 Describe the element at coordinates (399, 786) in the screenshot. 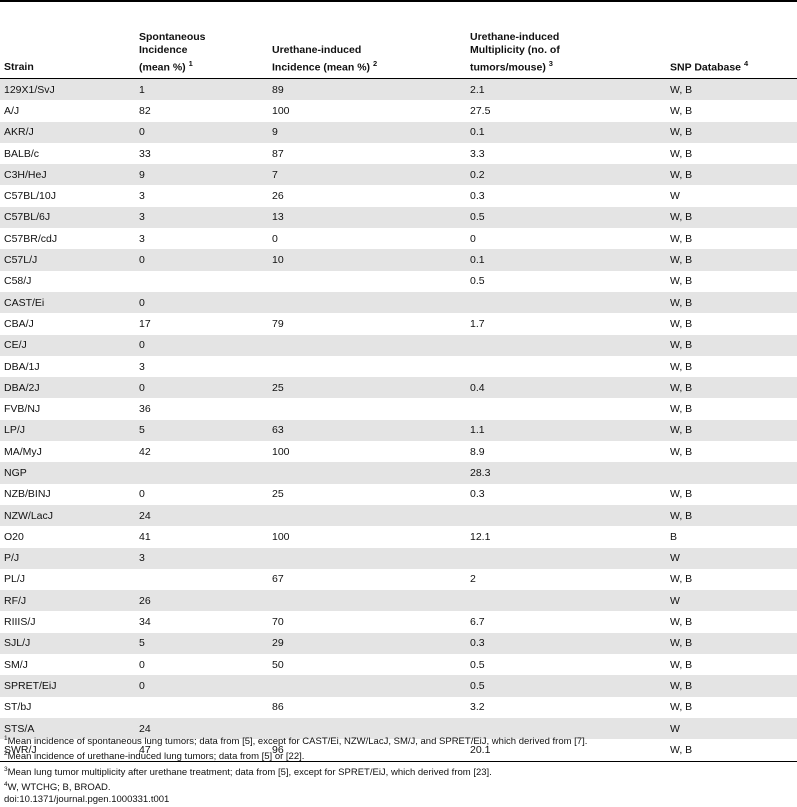

I see `footnote: 4W, WTCHG; B, BROAD.` at that location.